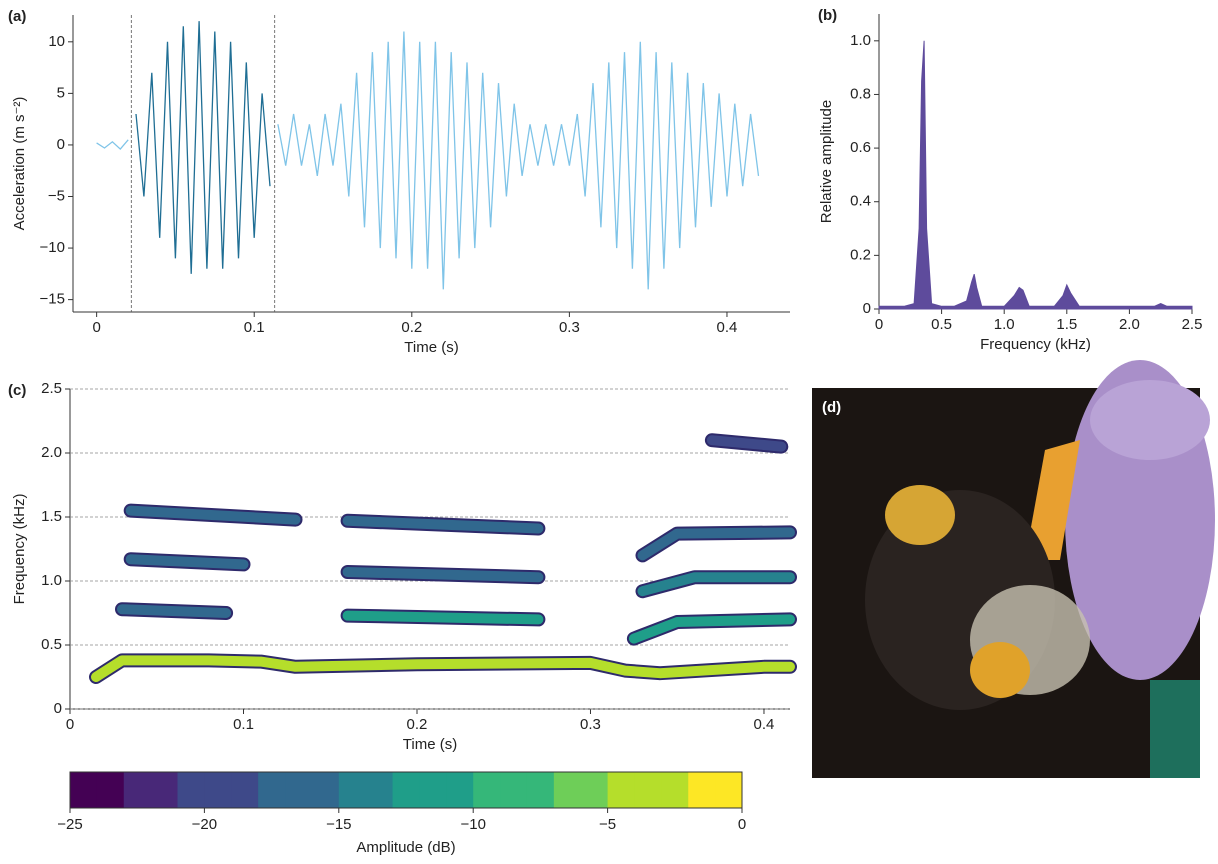  What do you see at coordinates (52, 299) in the screenshot?
I see `y-tick-label: −15` at bounding box center [52, 299].